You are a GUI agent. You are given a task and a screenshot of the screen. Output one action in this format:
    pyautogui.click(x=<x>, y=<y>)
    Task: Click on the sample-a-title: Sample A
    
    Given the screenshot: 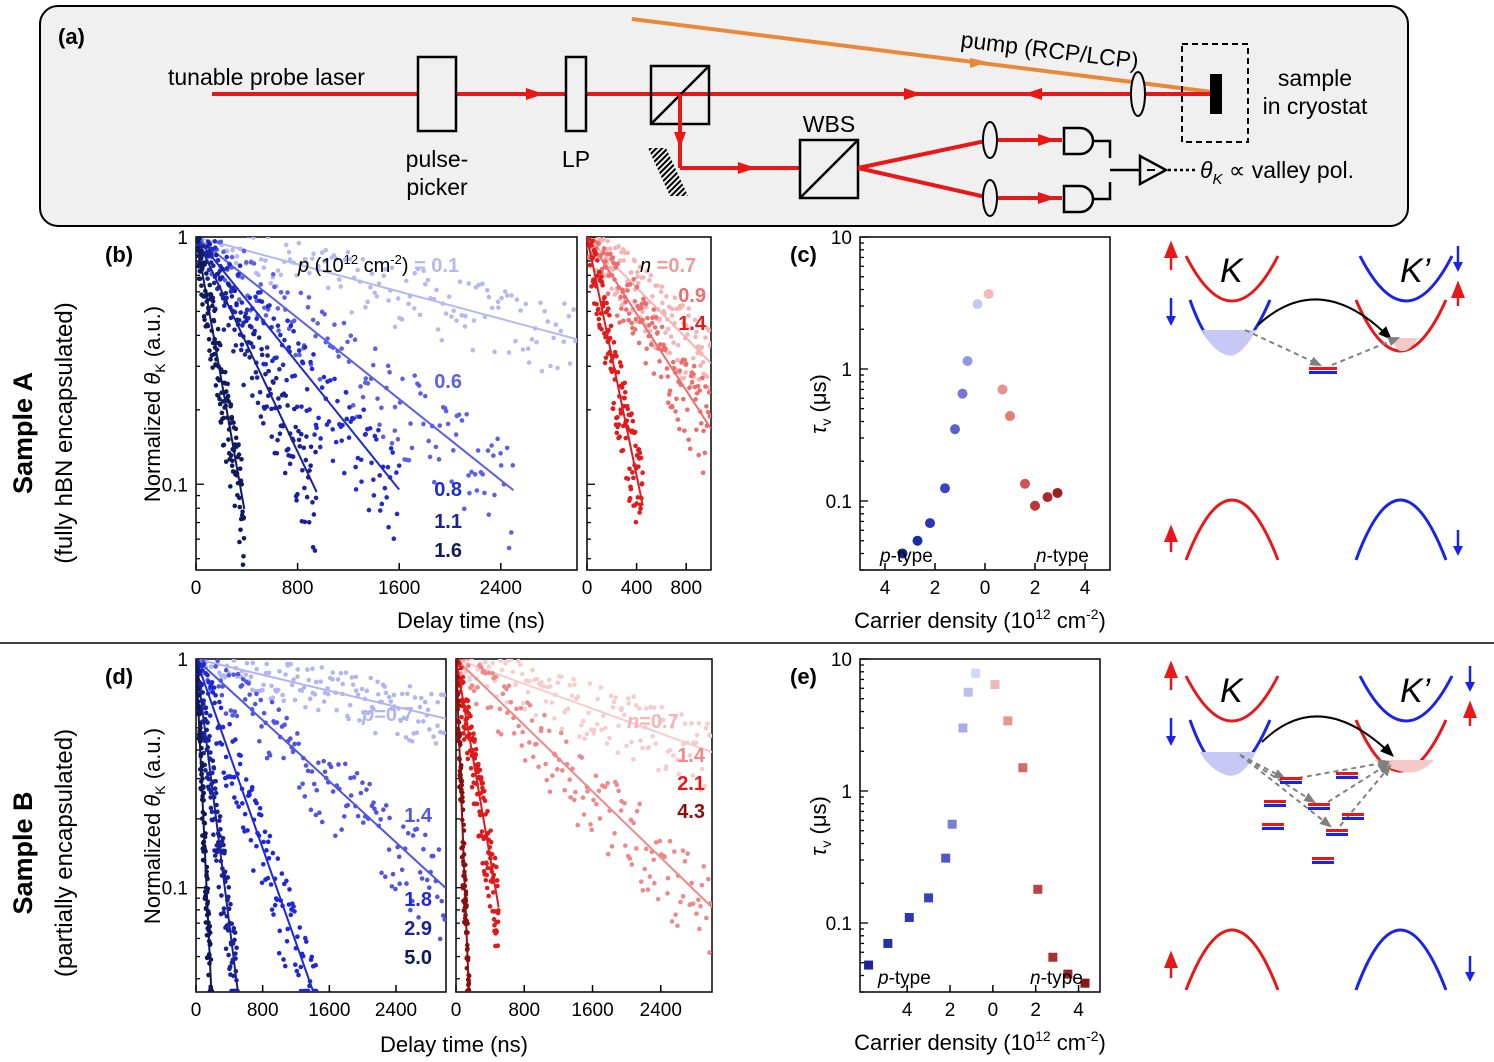 What is the action you would take?
    pyautogui.click(x=23, y=433)
    